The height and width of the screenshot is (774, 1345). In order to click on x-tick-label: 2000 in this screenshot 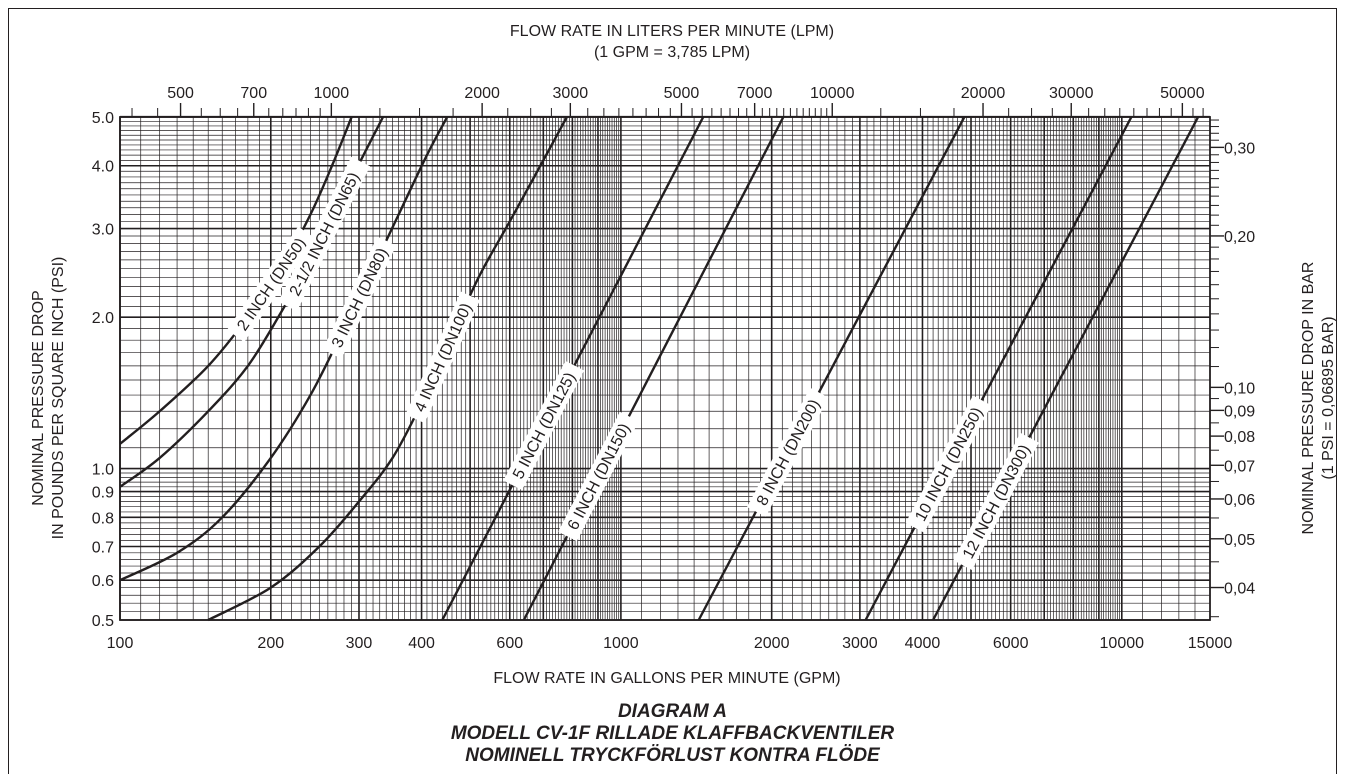, I will do `click(772, 643)`.